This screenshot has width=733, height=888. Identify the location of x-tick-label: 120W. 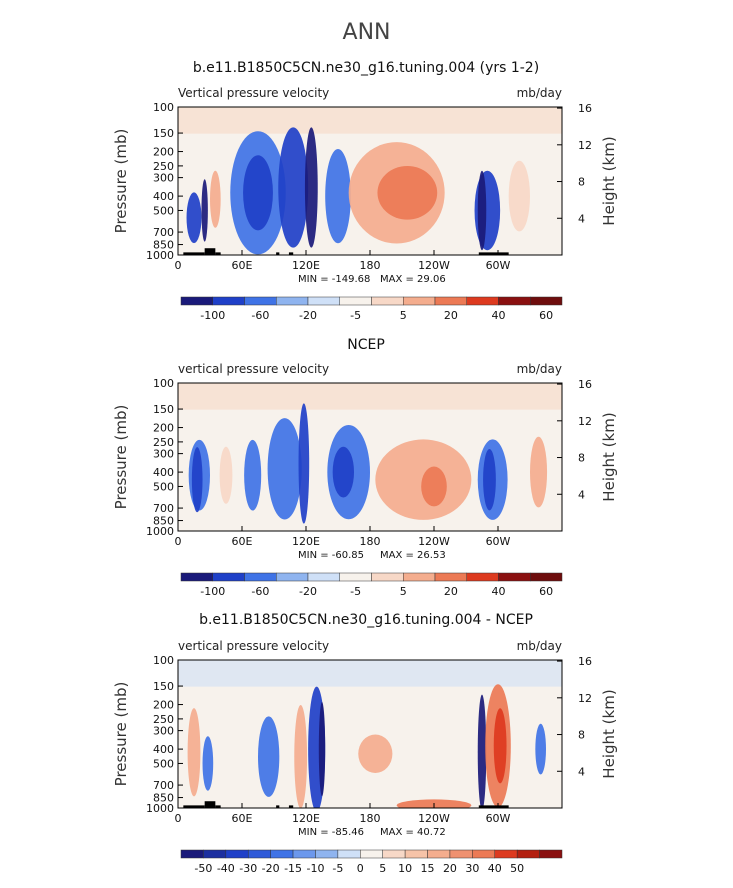
(434, 265).